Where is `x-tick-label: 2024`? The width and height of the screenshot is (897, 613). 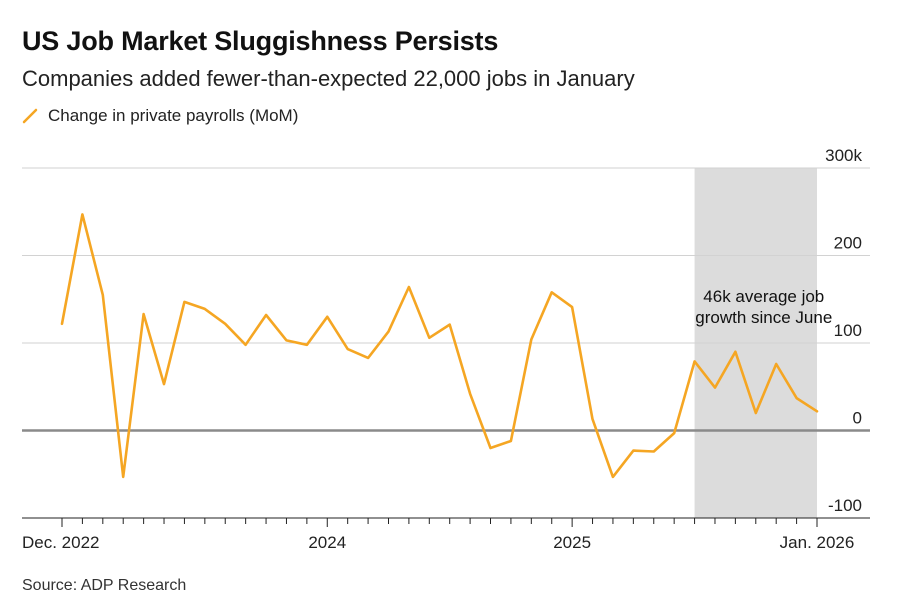
x-tick-label: 2024 is located at coordinates (327, 542).